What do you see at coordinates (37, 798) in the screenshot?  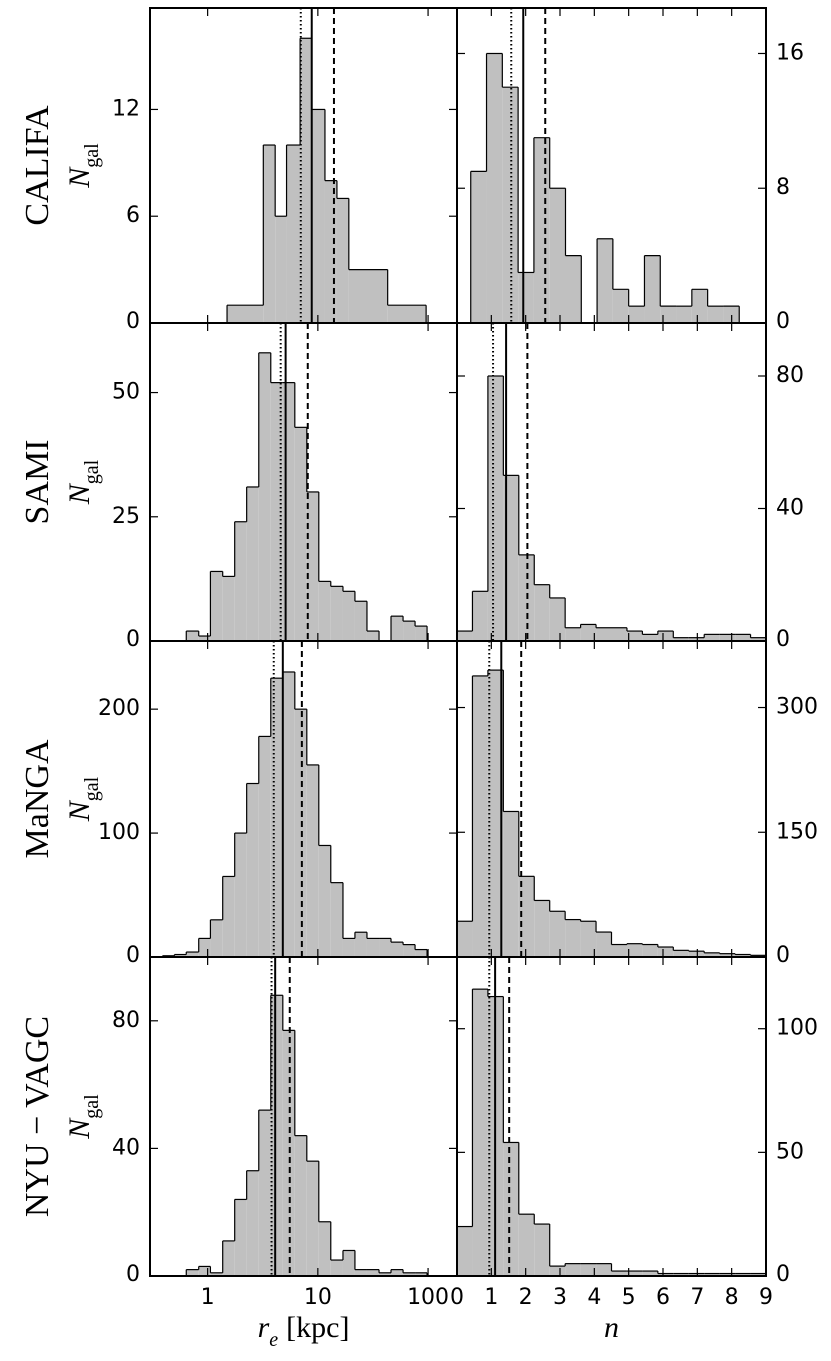 I see `row-label: MaNGA` at bounding box center [37, 798].